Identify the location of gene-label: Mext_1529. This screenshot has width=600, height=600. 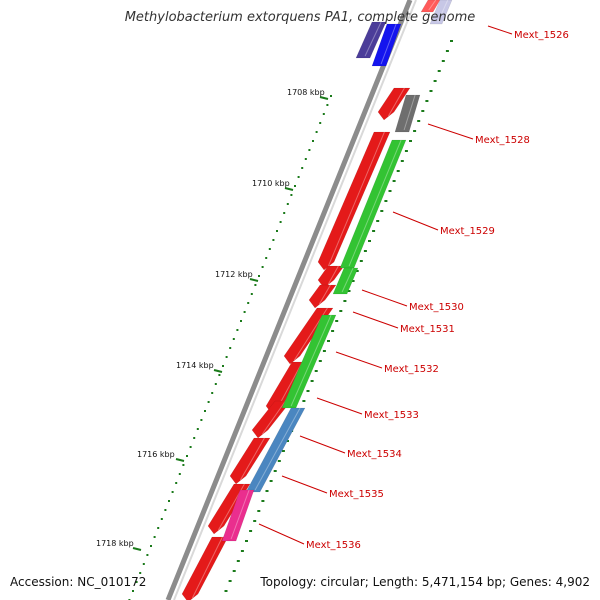
(467, 231).